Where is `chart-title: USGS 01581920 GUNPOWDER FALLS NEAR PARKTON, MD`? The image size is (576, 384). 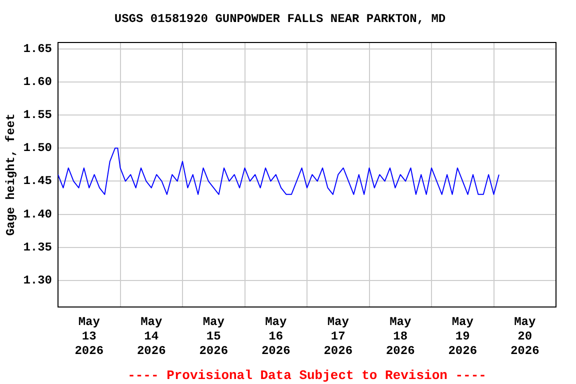 chart-title: USGS 01581920 GUNPOWDER FALLS NEAR PARKTON, MD is located at coordinates (280, 19).